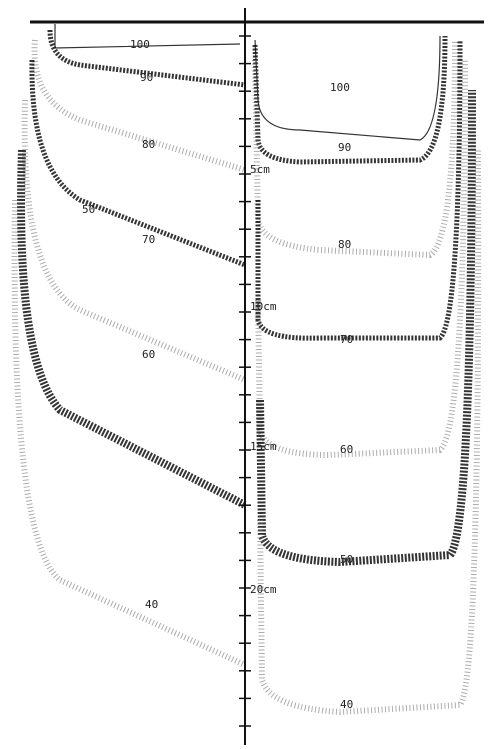 The width and height of the screenshot is (494, 749). I want to click on depth-label: 10cm, so click(263, 306).